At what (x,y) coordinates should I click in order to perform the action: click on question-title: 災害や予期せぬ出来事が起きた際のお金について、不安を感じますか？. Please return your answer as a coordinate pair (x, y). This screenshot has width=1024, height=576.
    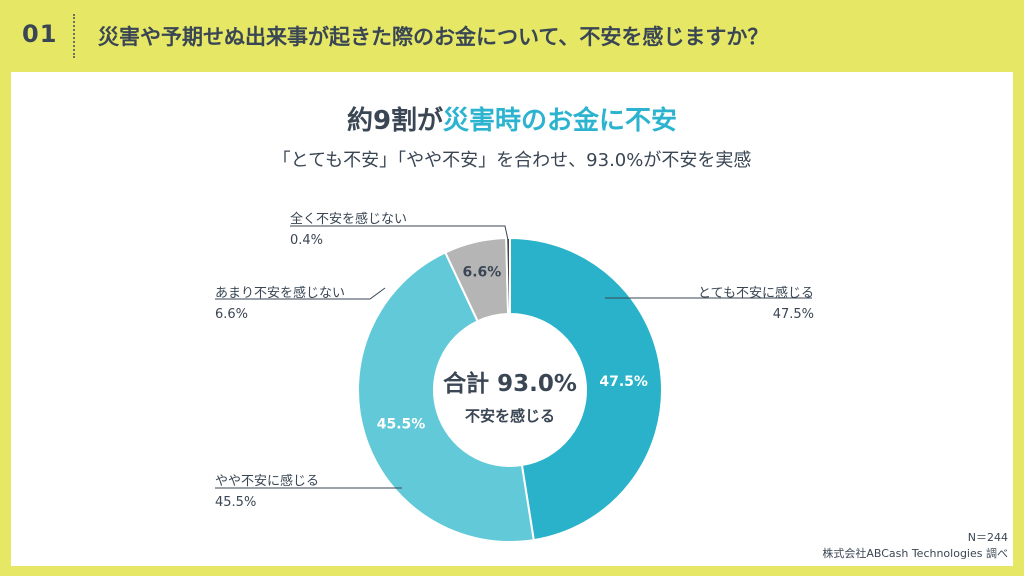
    Looking at the image, I should click on (433, 37).